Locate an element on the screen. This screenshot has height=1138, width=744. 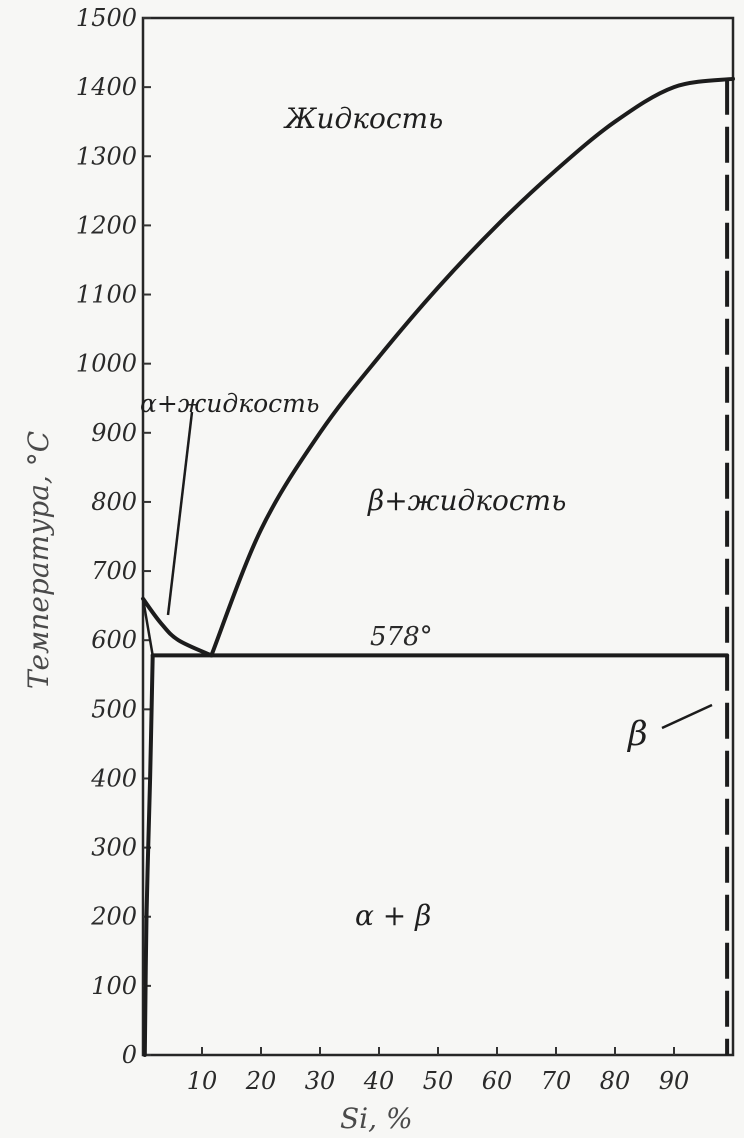
region-label-alpha-liquid: α+жидкость is located at coordinates (230, 403).